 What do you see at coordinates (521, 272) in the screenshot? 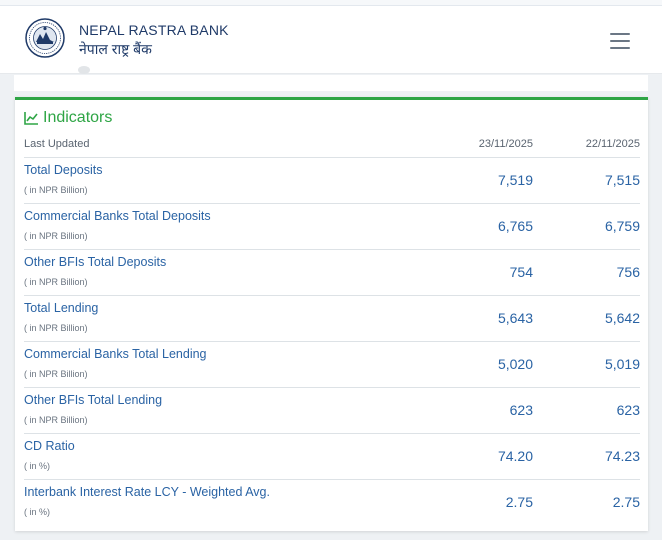
I see `indicator-value-current: 754` at bounding box center [521, 272].